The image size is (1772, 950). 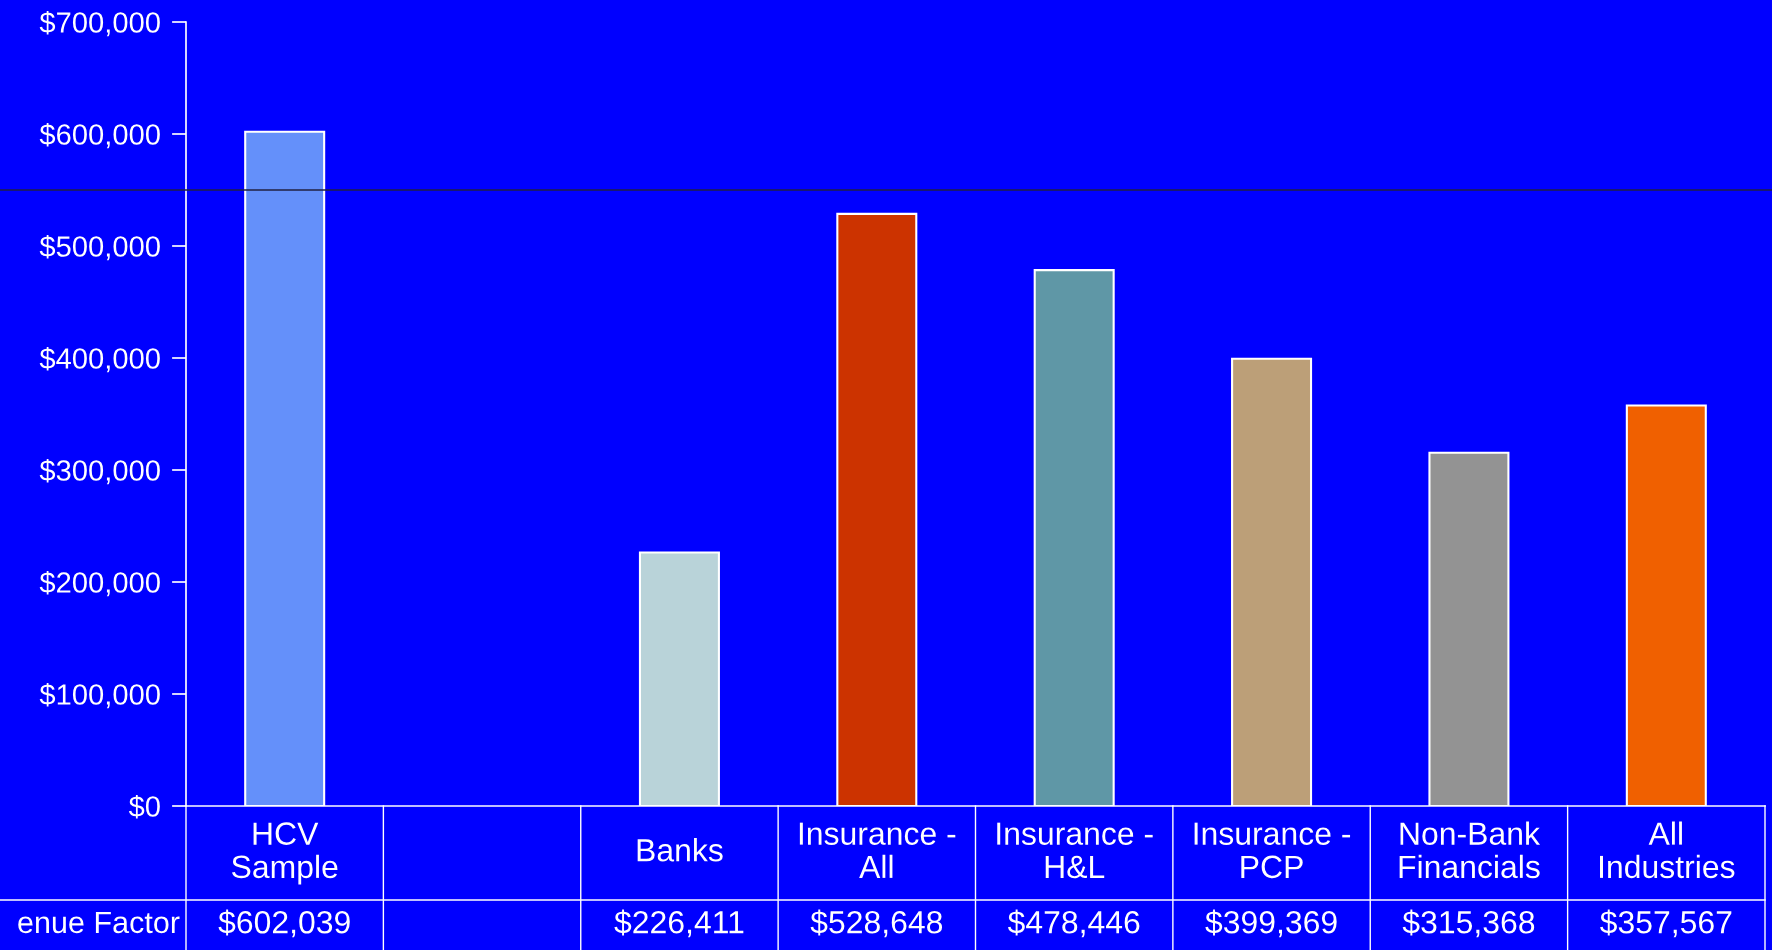 I want to click on data-label: $315,368, so click(x=1468, y=923).